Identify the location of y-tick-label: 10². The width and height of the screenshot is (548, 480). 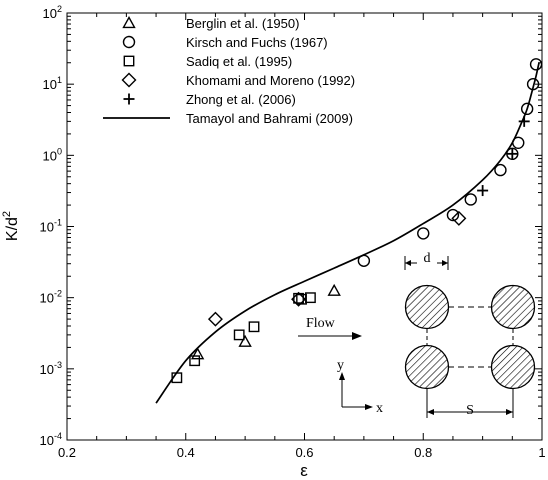
(52, 12).